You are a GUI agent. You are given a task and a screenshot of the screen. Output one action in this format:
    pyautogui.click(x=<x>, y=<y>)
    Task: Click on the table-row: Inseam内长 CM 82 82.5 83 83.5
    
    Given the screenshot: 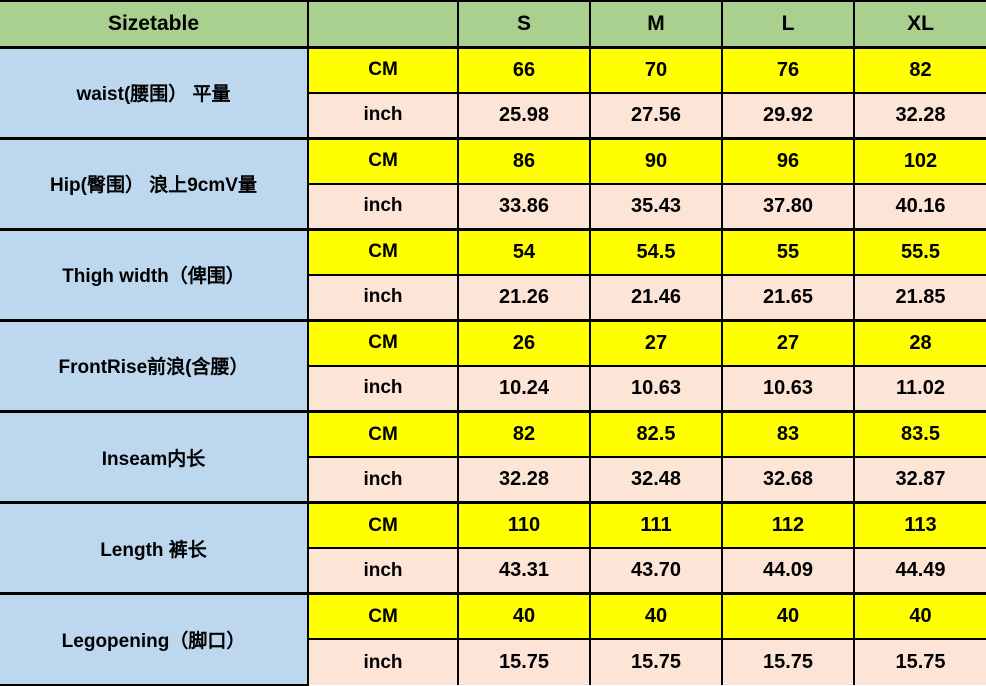 What is the action you would take?
    pyautogui.click(x=493, y=456)
    